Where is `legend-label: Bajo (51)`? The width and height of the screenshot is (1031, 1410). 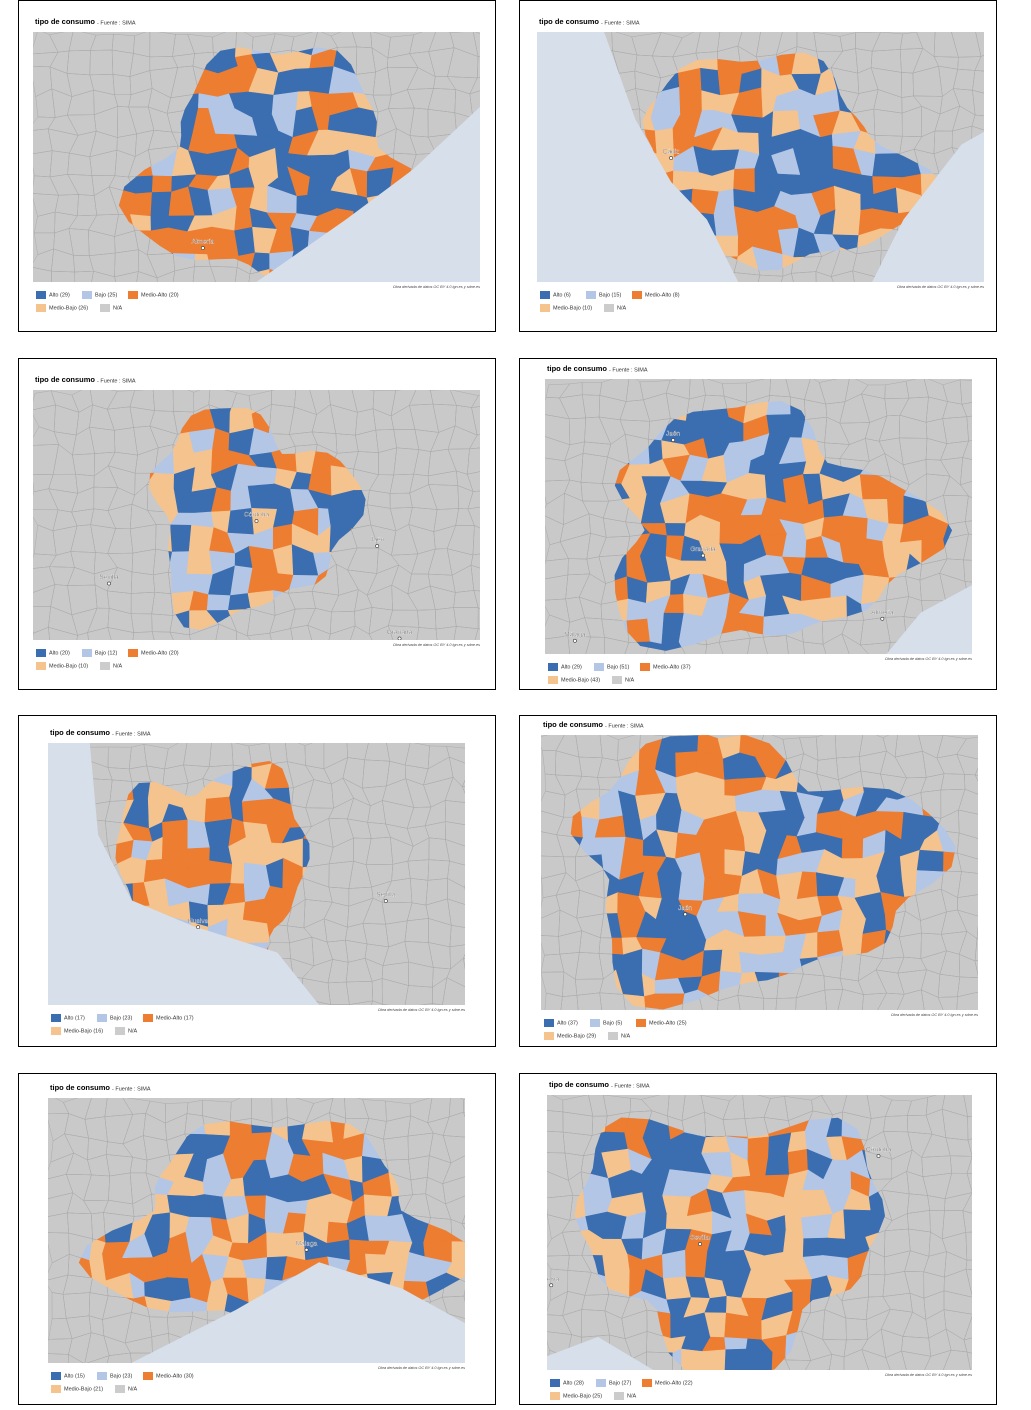
legend-label: Bajo (51) is located at coordinates (618, 667).